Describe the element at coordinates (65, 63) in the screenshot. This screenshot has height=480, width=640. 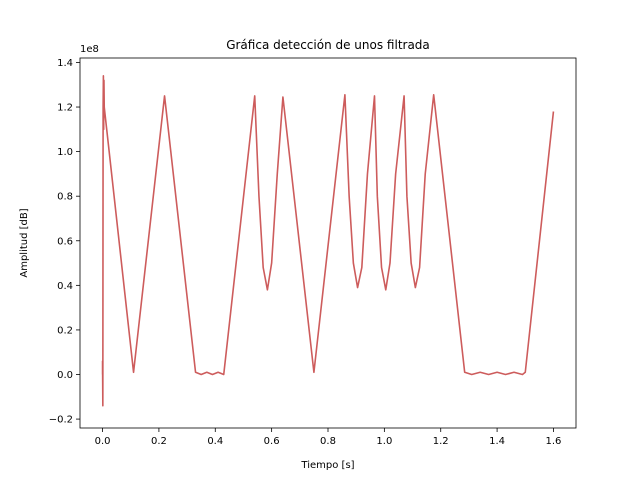
I see `y-tick-label: 1.4` at that location.